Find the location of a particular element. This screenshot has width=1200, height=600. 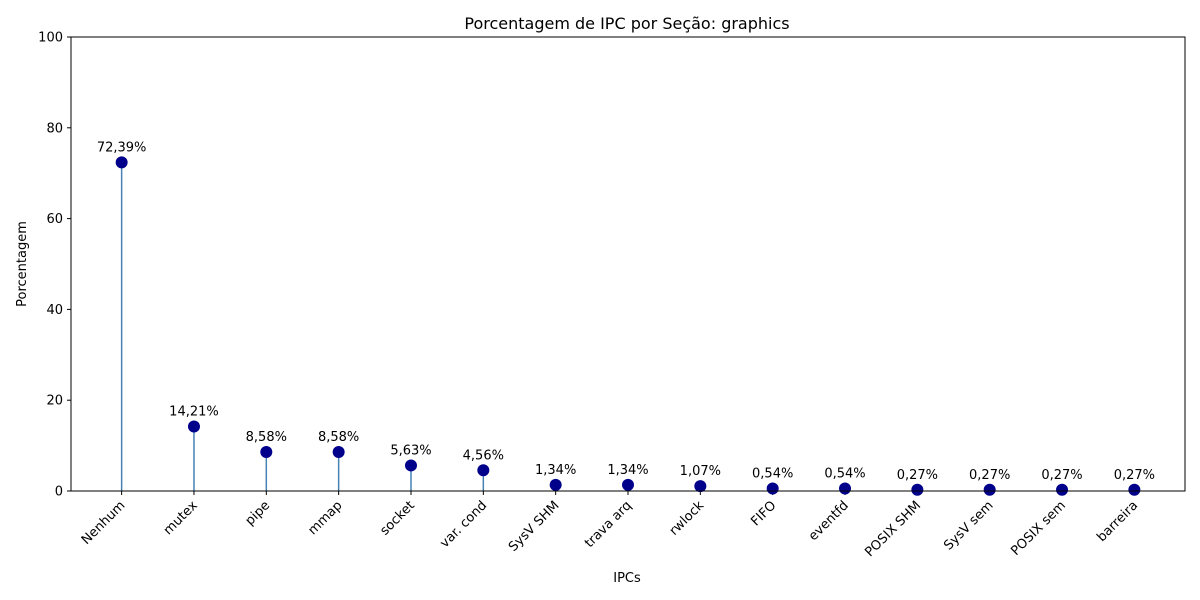

y-tick-label: 40 is located at coordinates (54, 310).